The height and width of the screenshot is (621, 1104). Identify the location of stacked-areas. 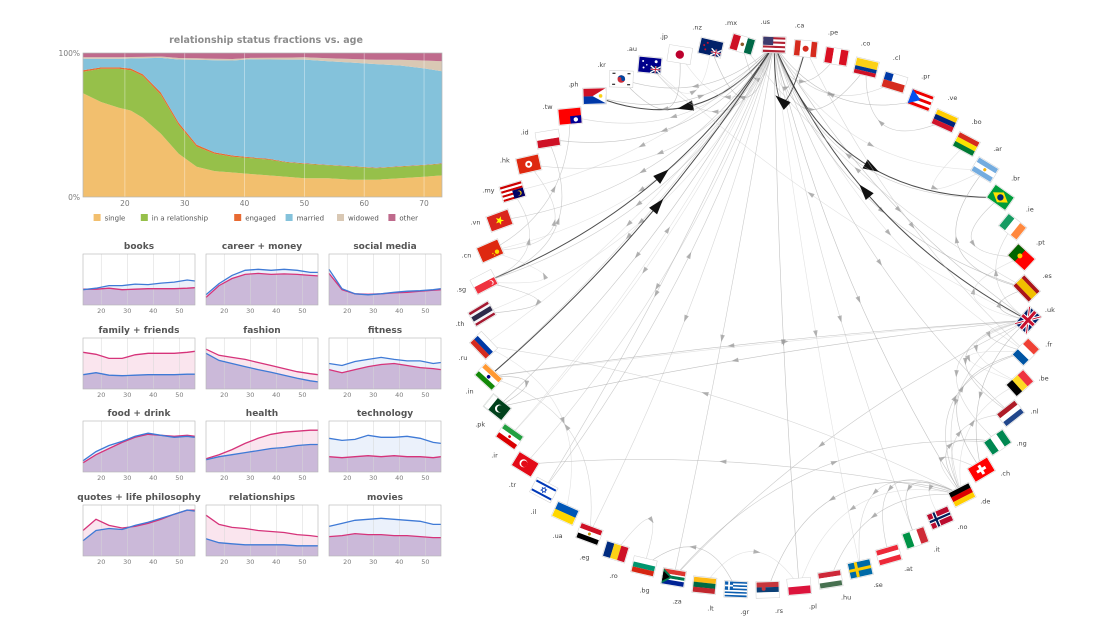
(262, 125).